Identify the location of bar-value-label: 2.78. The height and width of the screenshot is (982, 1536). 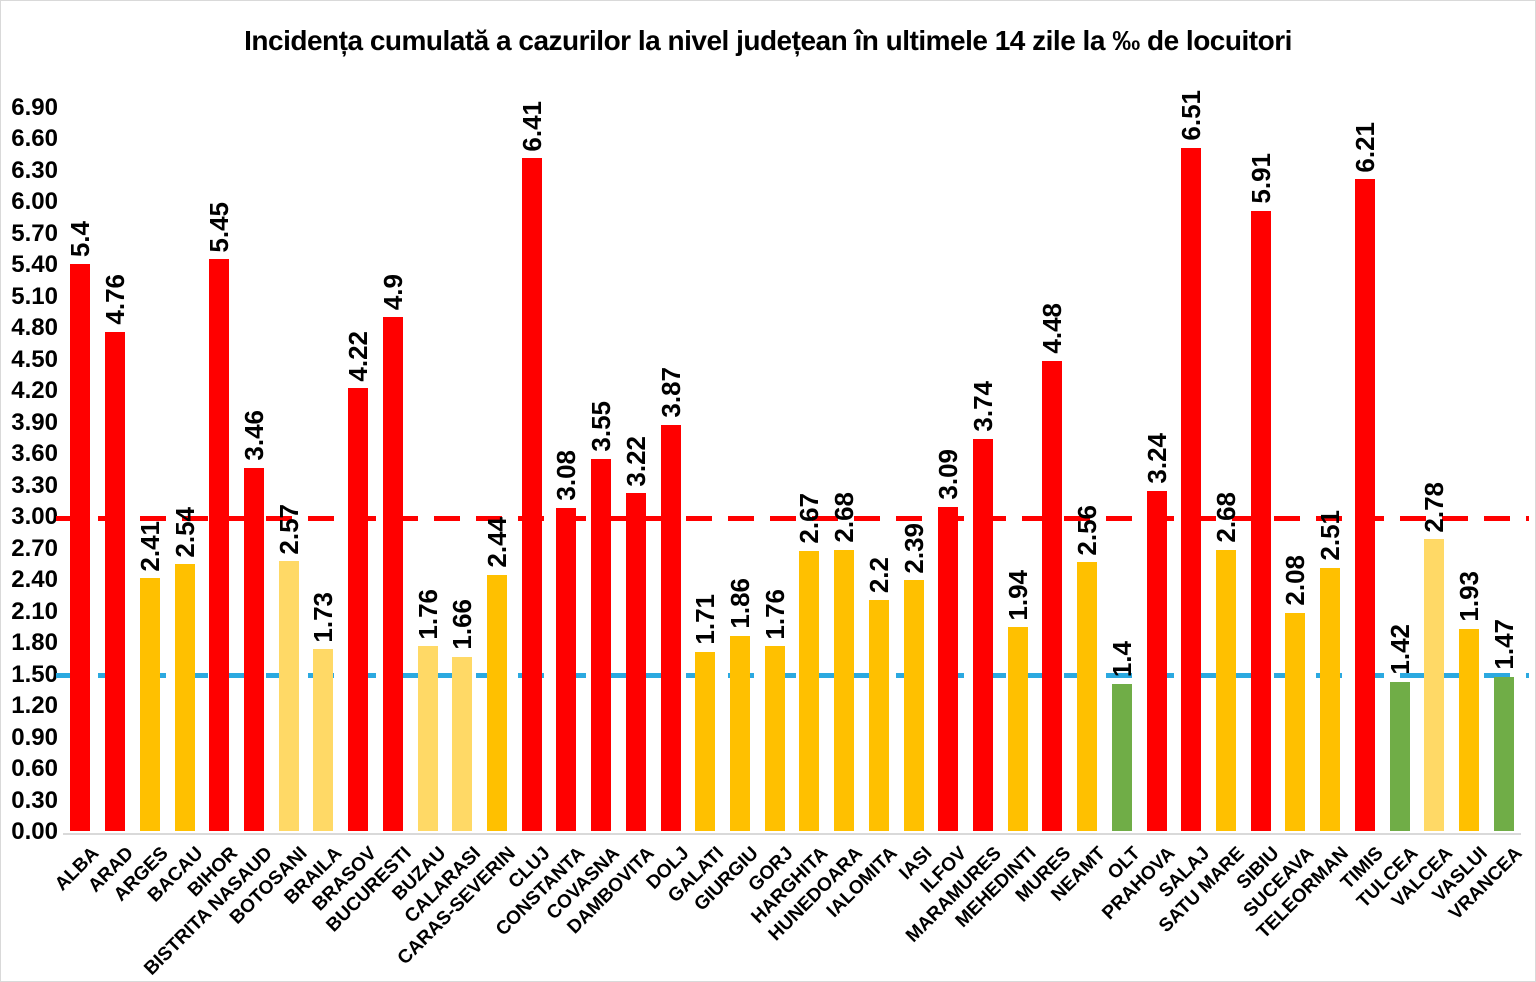
(1434, 507).